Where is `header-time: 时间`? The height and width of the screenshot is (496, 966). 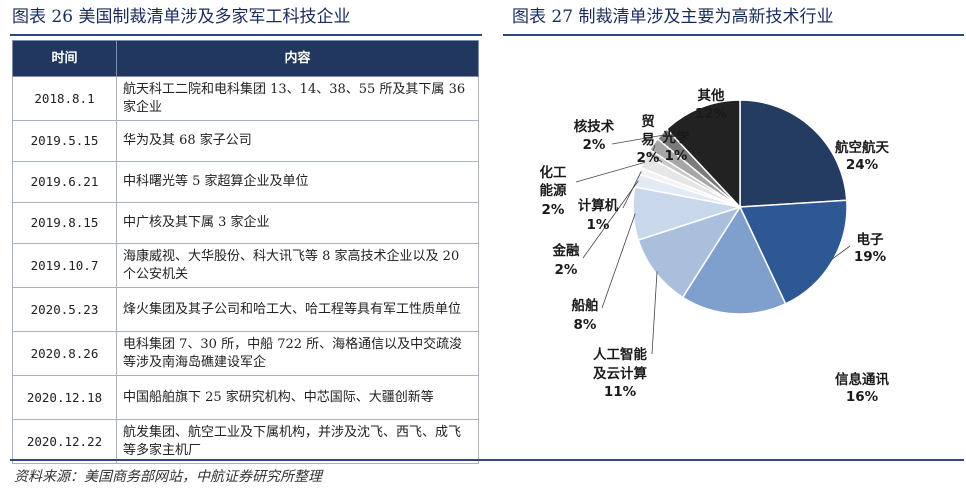
header-time: 时间 is located at coordinates (64, 58).